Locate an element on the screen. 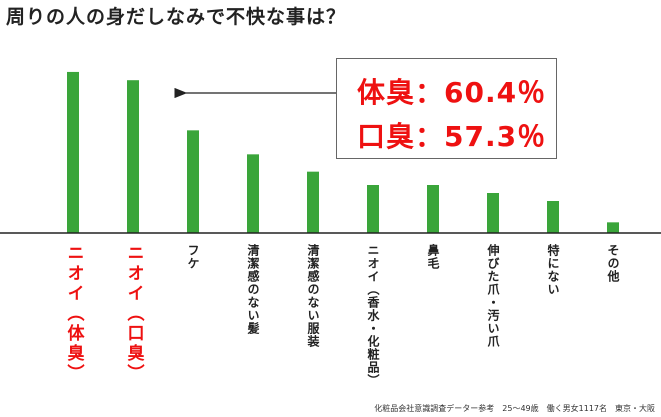  category-label-2: フケ is located at coordinates (193, 257).